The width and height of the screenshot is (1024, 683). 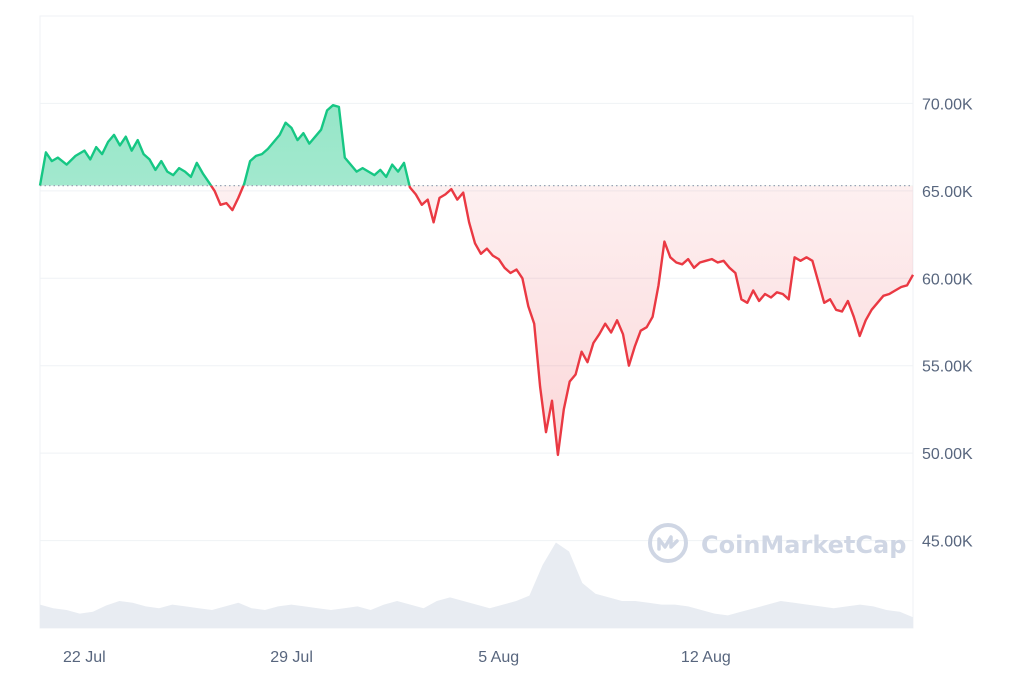 What do you see at coordinates (947, 279) in the screenshot?
I see `y-tick-label: 60.00K` at bounding box center [947, 279].